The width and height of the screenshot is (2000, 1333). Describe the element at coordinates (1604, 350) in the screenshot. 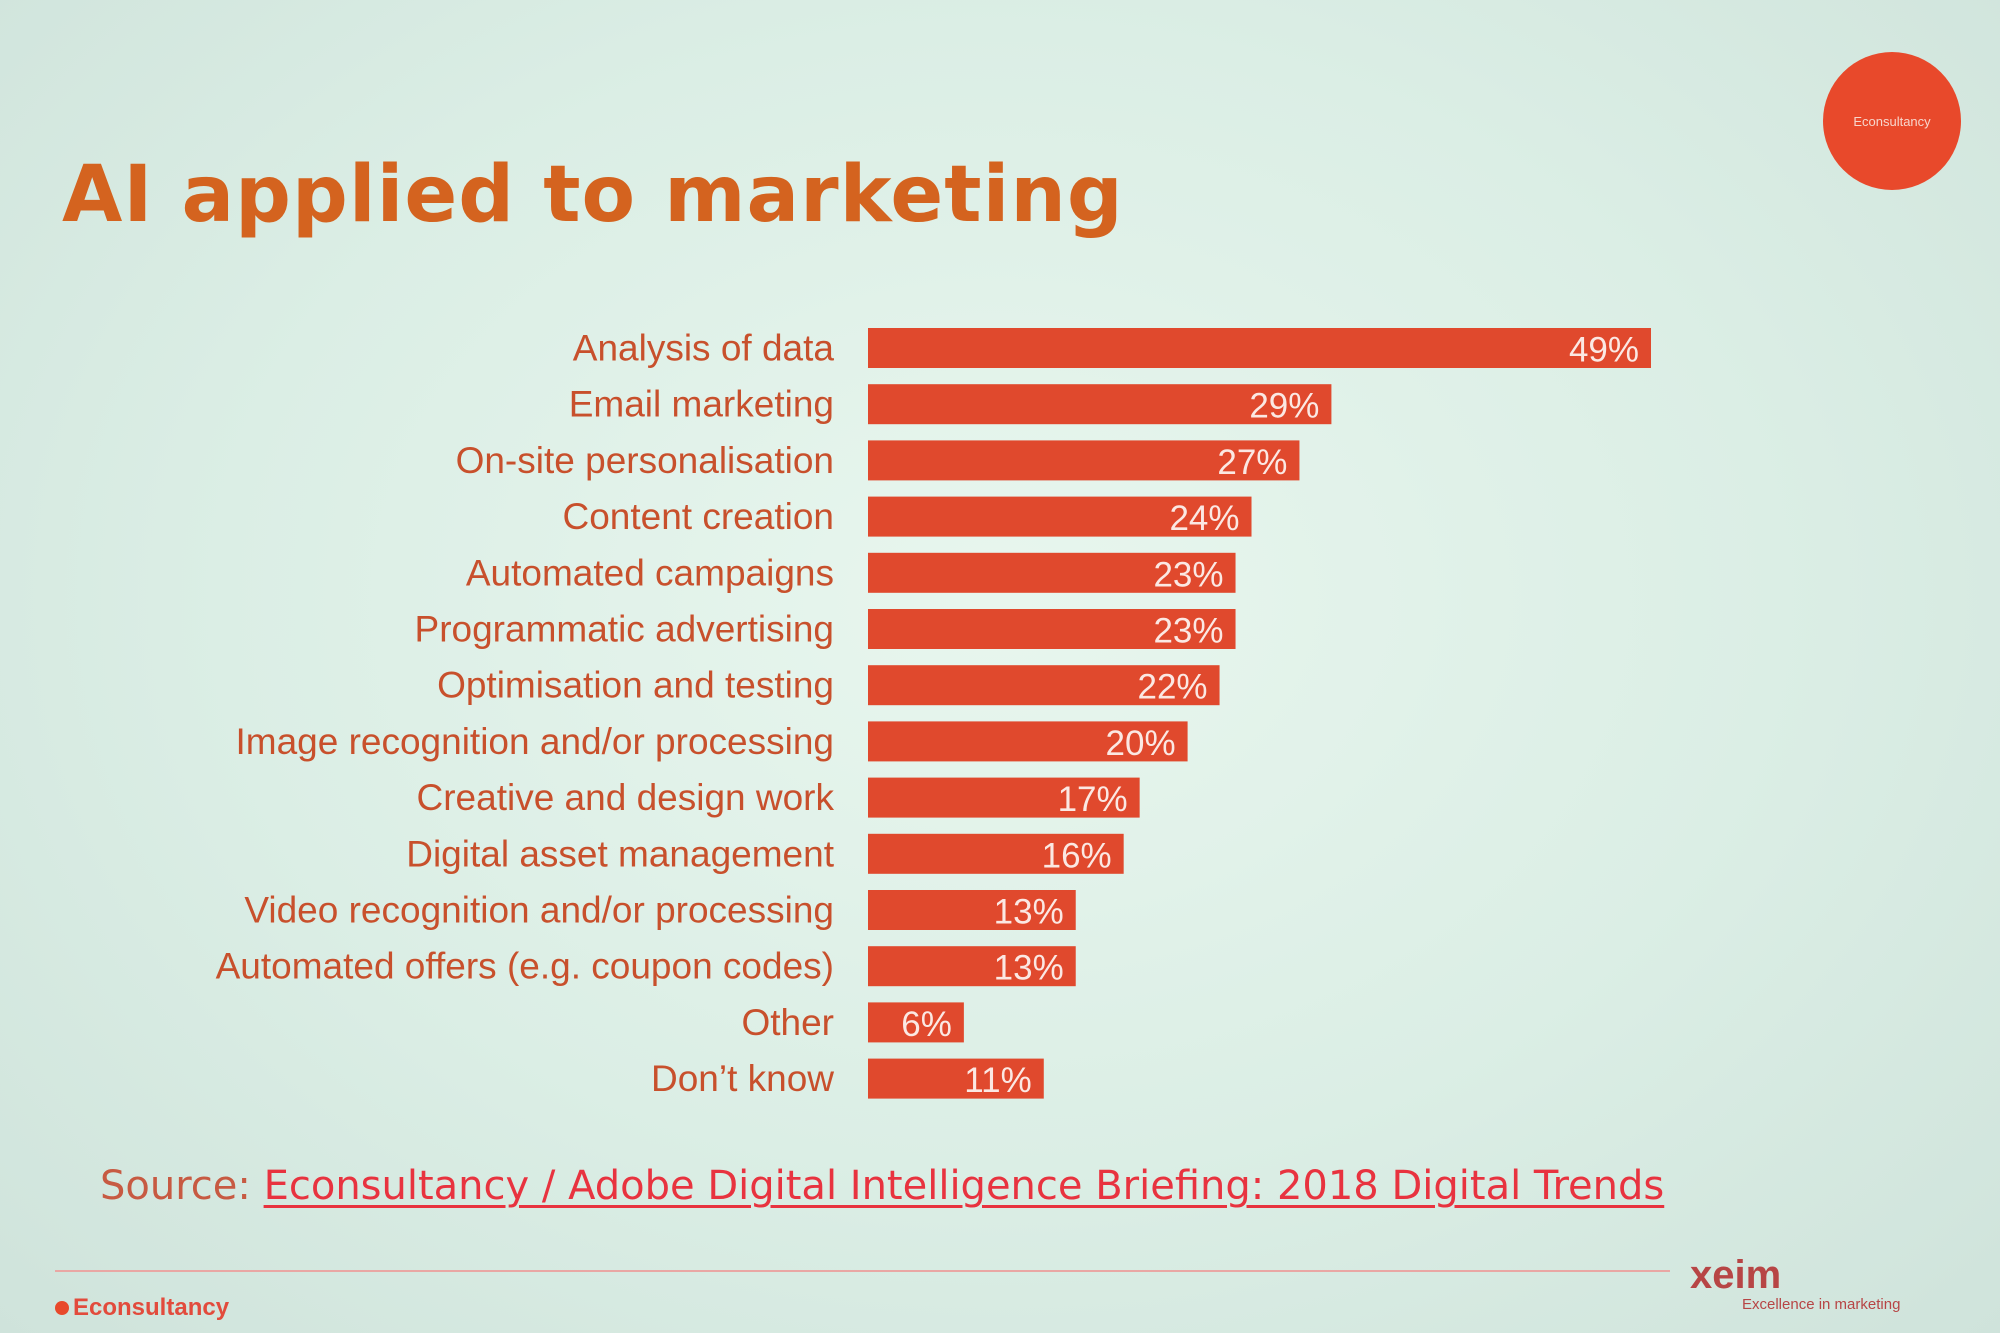

I see `data-label: 49%` at that location.